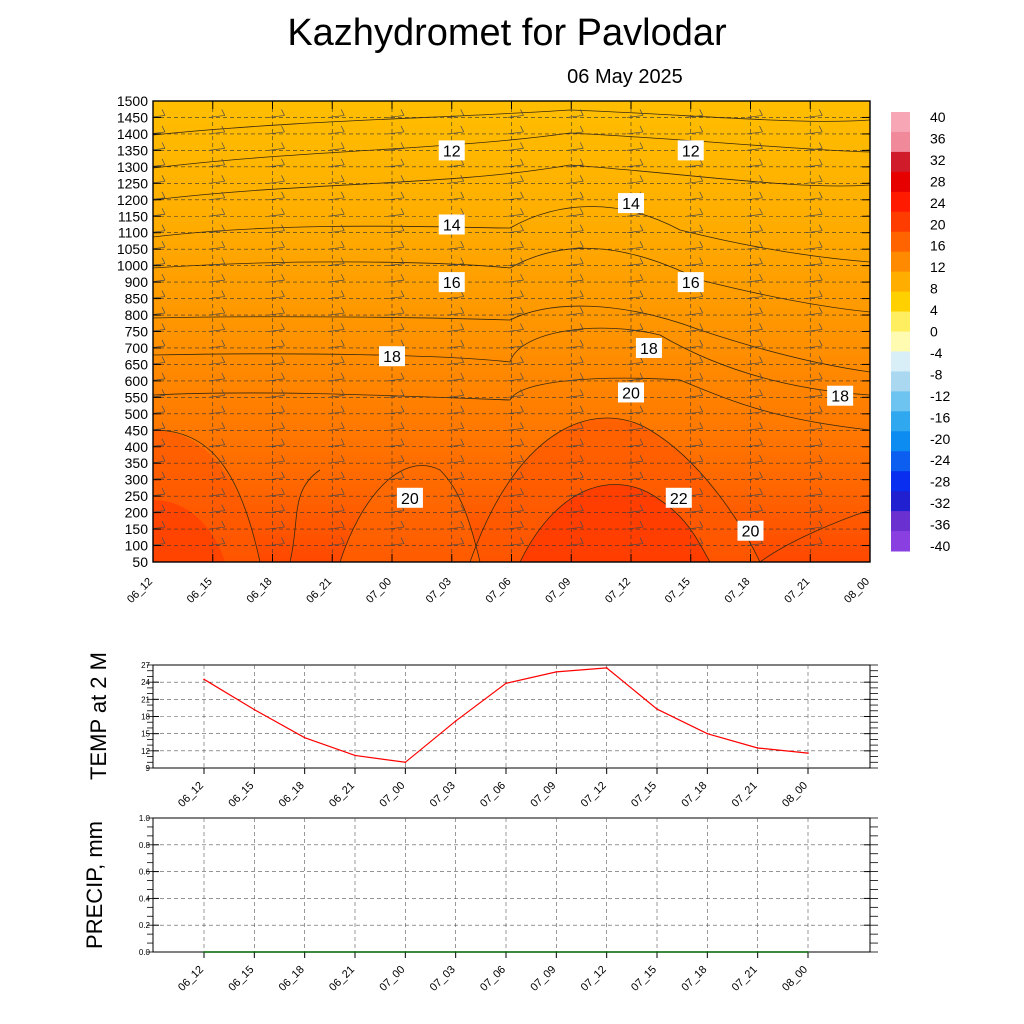 The width and height of the screenshot is (1024, 1024). Describe the element at coordinates (132, 249) in the screenshot. I see `y-tick-label: 1050` at that location.